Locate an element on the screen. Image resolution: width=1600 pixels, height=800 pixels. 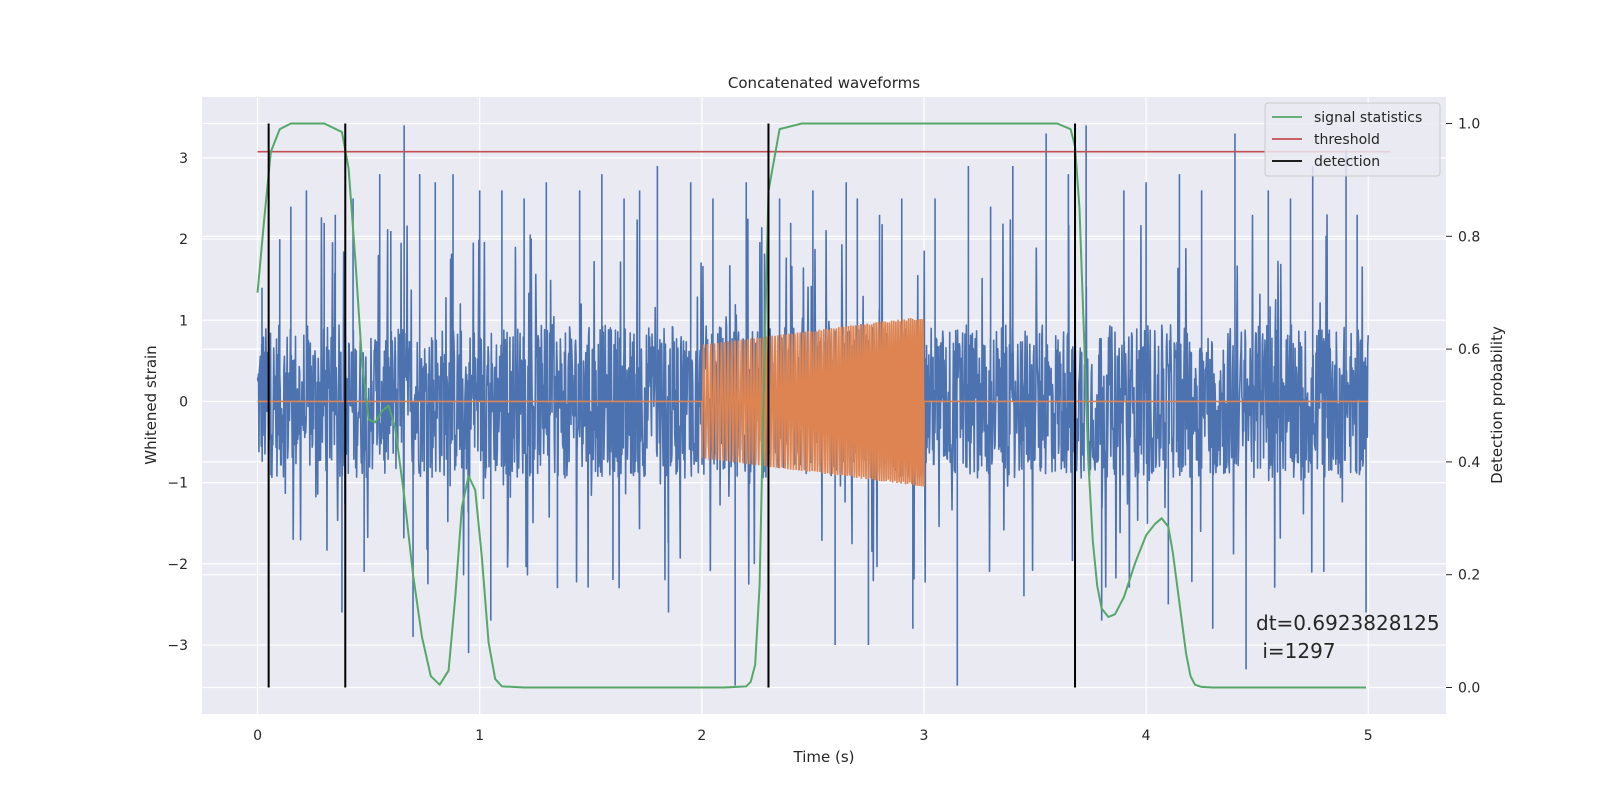
legend-label-detection: detection is located at coordinates (1347, 162).